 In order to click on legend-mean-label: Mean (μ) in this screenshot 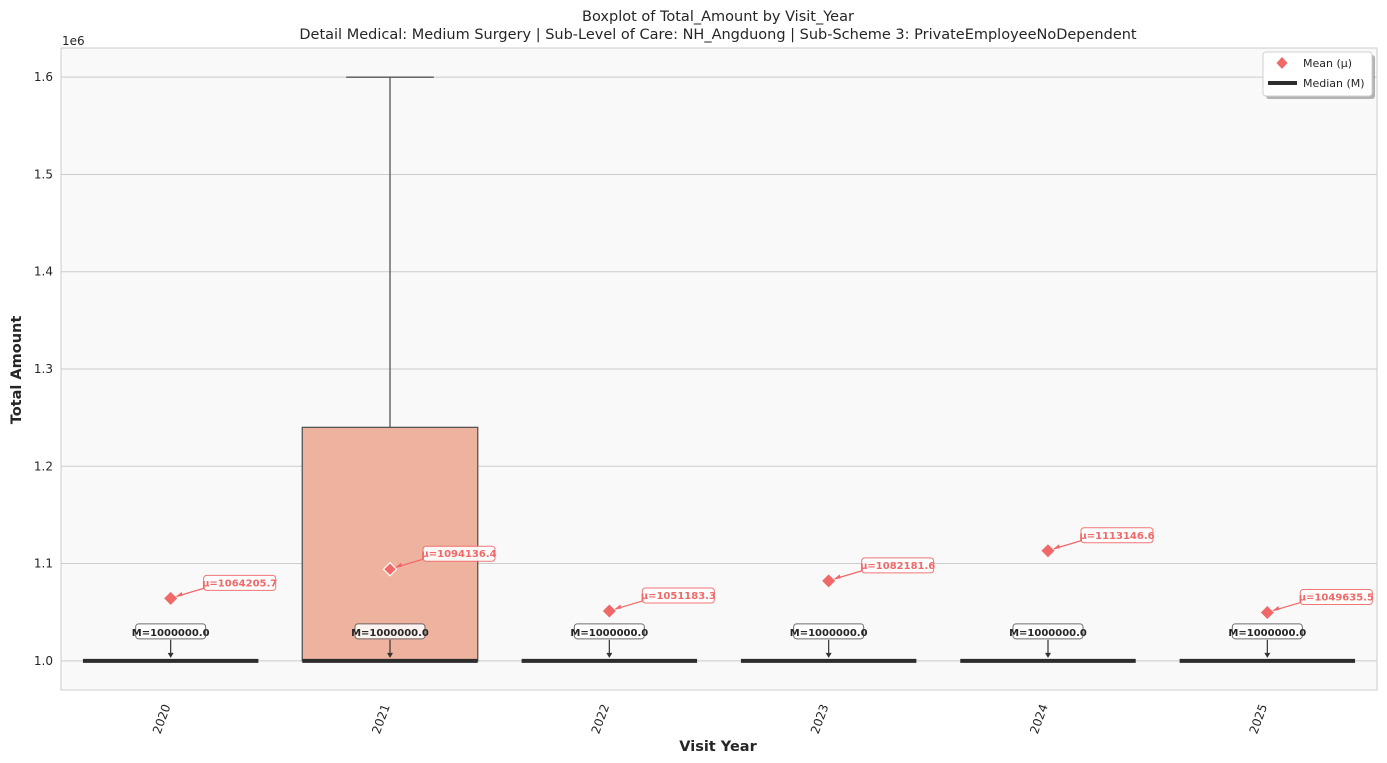, I will do `click(1327, 63)`.